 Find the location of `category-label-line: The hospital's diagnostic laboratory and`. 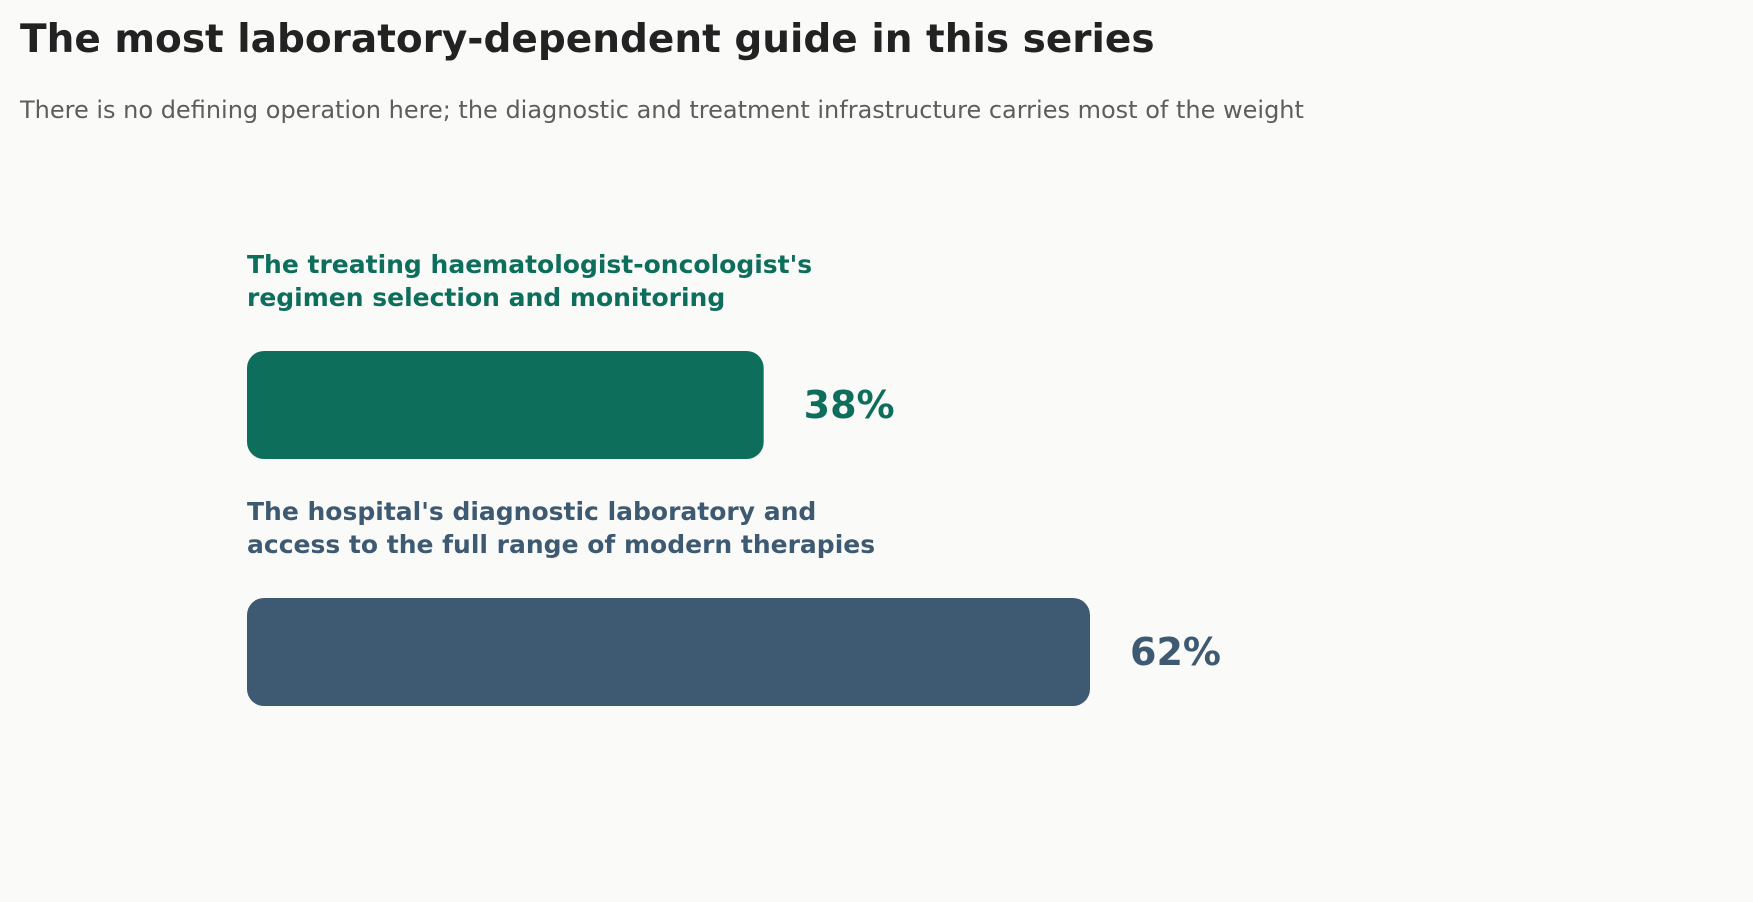

category-label-line: The hospital's diagnostic laboratory and is located at coordinates (531, 511).